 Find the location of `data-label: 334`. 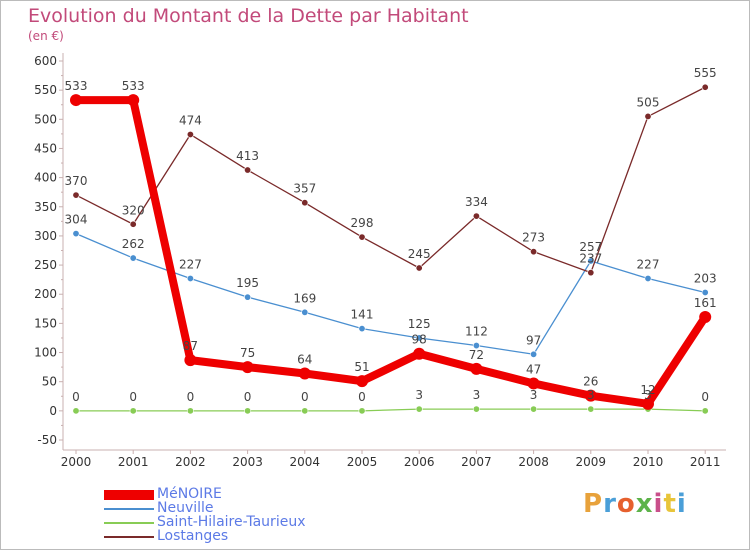

data-label: 334 is located at coordinates (476, 202).